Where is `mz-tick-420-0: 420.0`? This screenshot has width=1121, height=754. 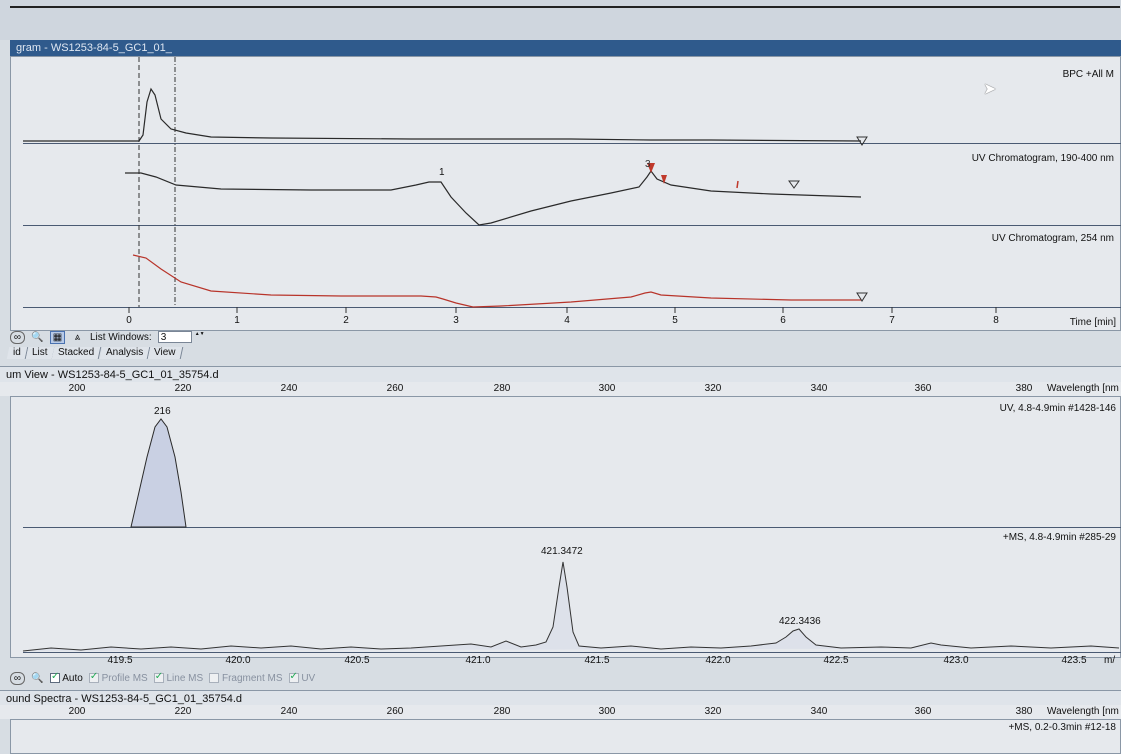
mz-tick-420-0: 420.0 is located at coordinates (238, 660).